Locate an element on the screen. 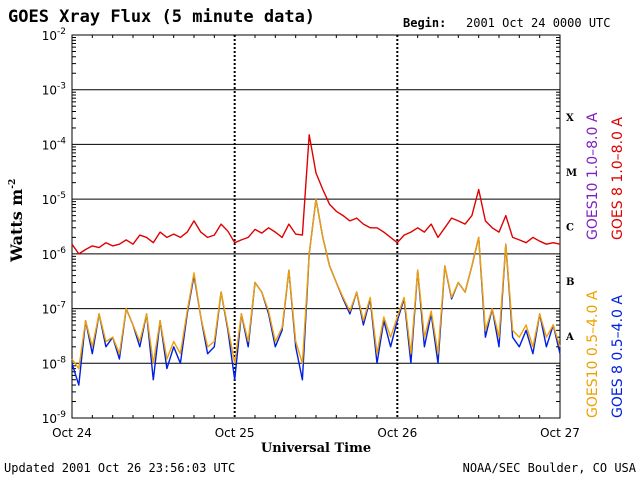 The image size is (640, 480). chart-title: GOES Xray Flux (5 minute data) is located at coordinates (161, 17).